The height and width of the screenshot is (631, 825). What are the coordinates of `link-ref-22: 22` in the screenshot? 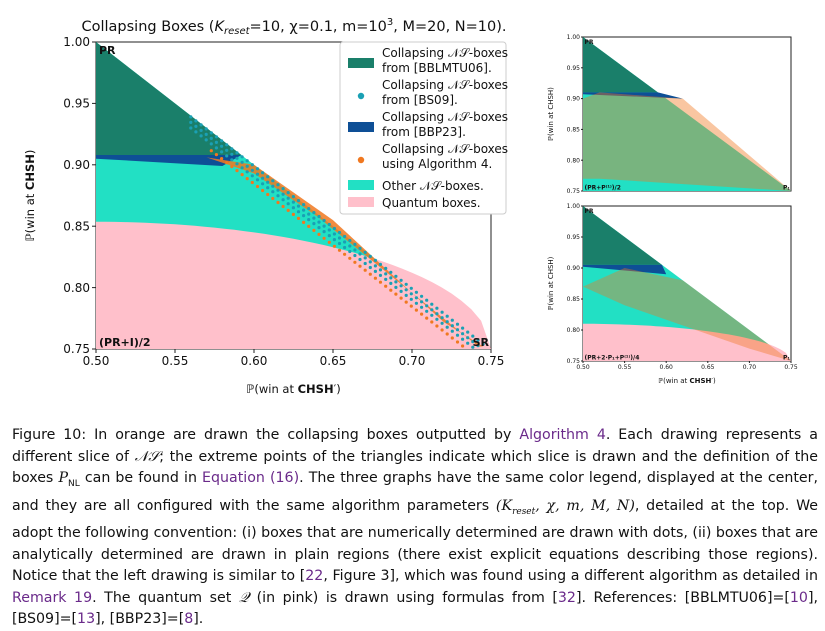 It's located at (314, 576).